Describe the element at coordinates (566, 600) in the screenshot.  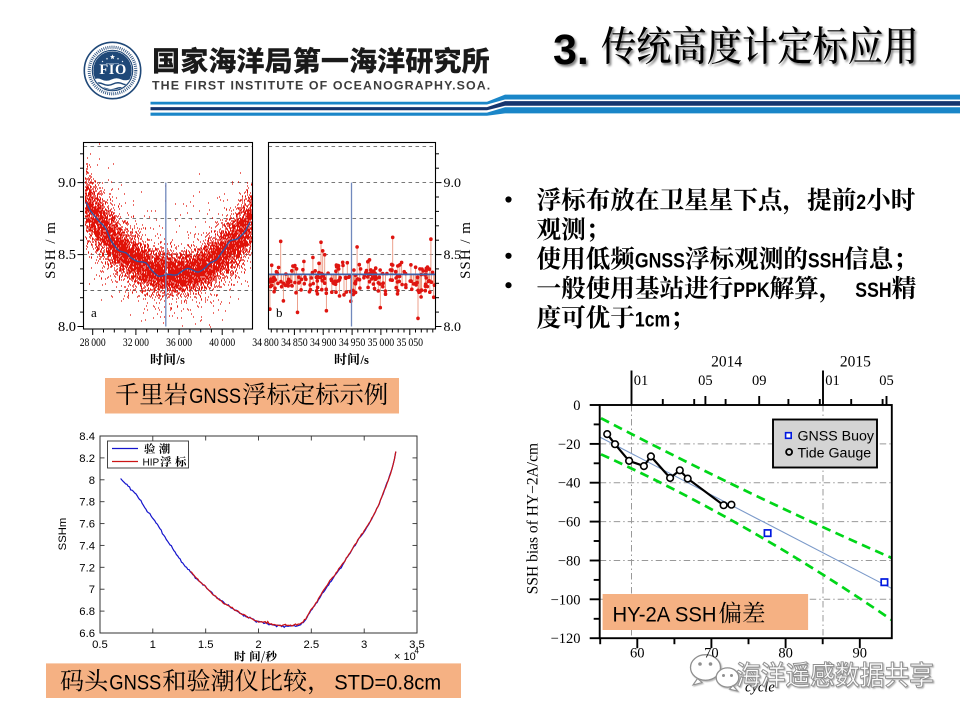
I see `svg-text: −100` at that location.